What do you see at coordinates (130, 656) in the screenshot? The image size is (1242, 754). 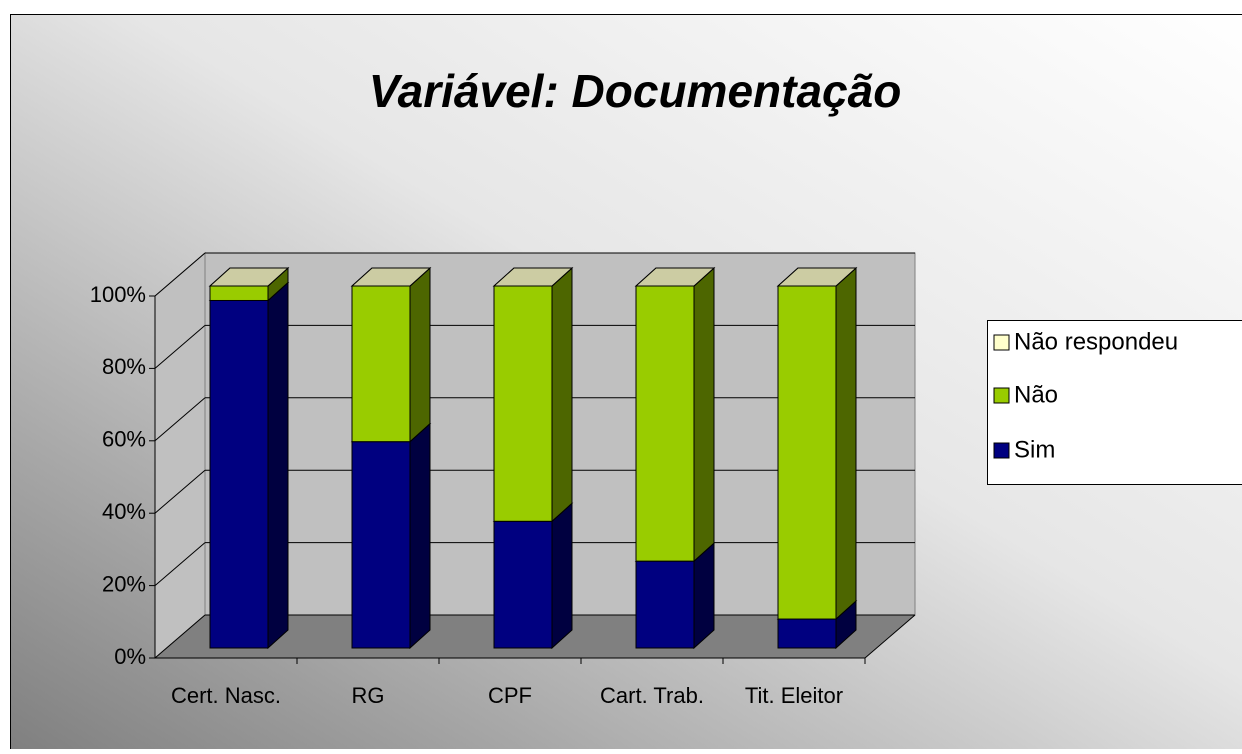 I see `y-tick-label: 0%` at bounding box center [130, 656].